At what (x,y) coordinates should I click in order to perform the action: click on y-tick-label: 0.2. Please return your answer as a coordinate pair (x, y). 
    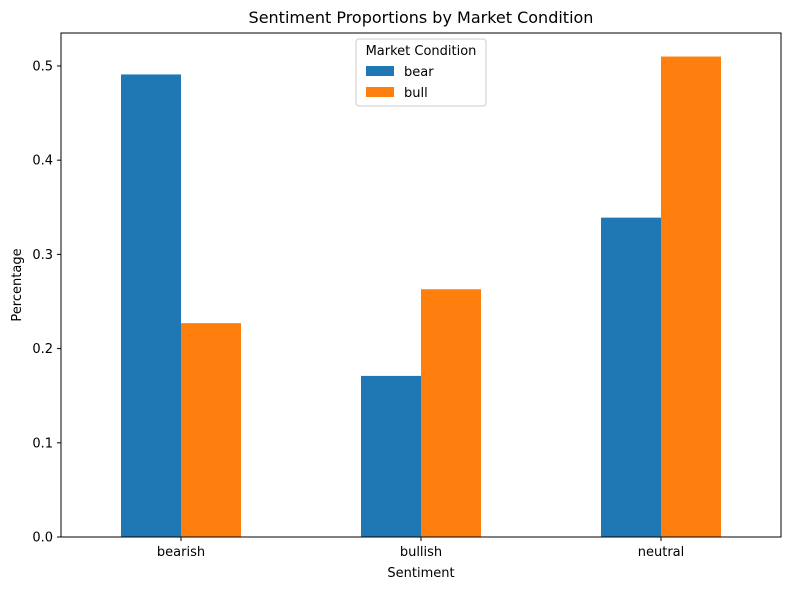
    Looking at the image, I should click on (42, 349).